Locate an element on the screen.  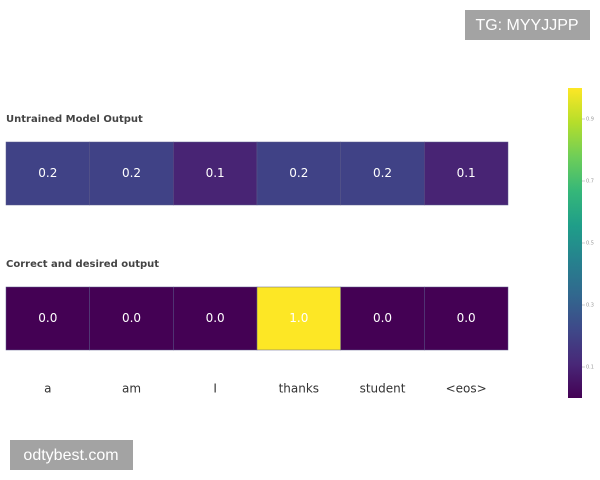
colorbar-tick-label: 0.1 is located at coordinates (590, 368).